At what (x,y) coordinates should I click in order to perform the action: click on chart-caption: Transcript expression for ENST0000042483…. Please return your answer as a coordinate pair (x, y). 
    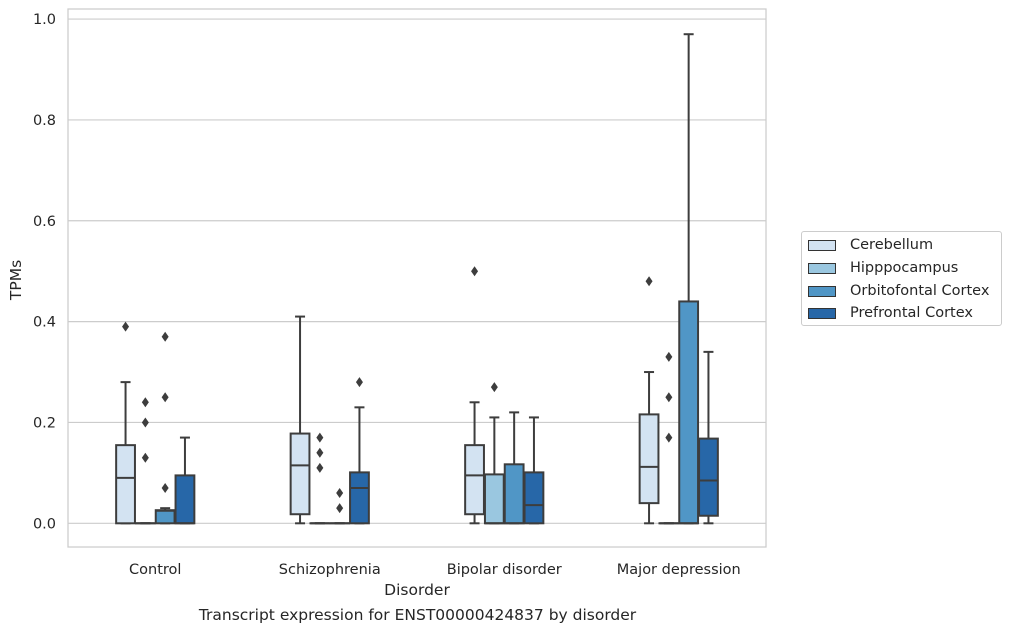
    Looking at the image, I should click on (417, 615).